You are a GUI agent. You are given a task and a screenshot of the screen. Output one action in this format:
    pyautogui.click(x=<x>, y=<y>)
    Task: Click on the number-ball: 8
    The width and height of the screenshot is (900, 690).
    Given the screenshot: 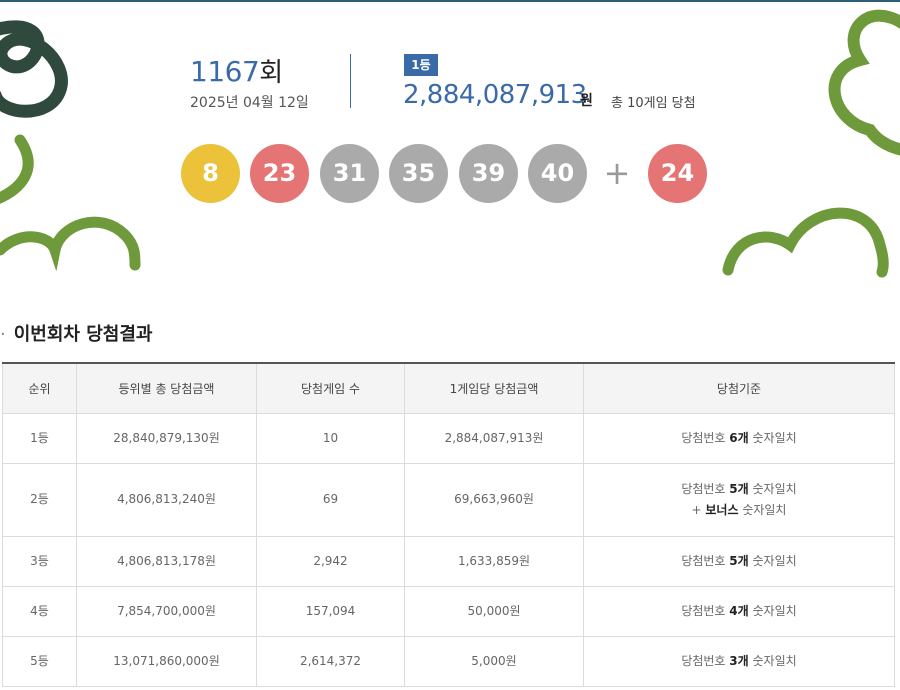 What is the action you would take?
    pyautogui.click(x=210, y=173)
    